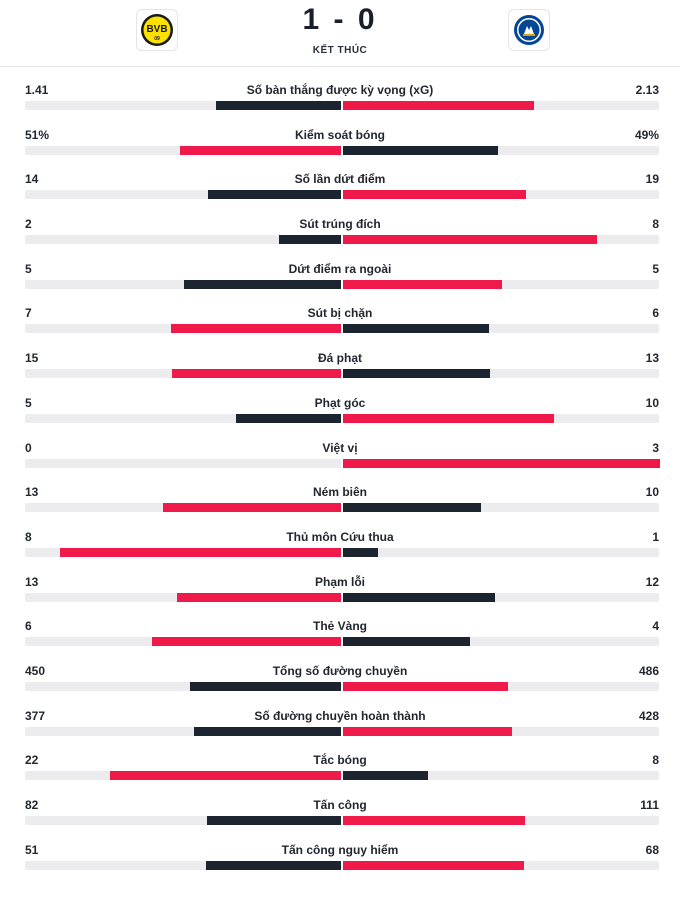 The height and width of the screenshot is (899, 680). What do you see at coordinates (37, 90) in the screenshot?
I see `home-stat-value: 1.41` at bounding box center [37, 90].